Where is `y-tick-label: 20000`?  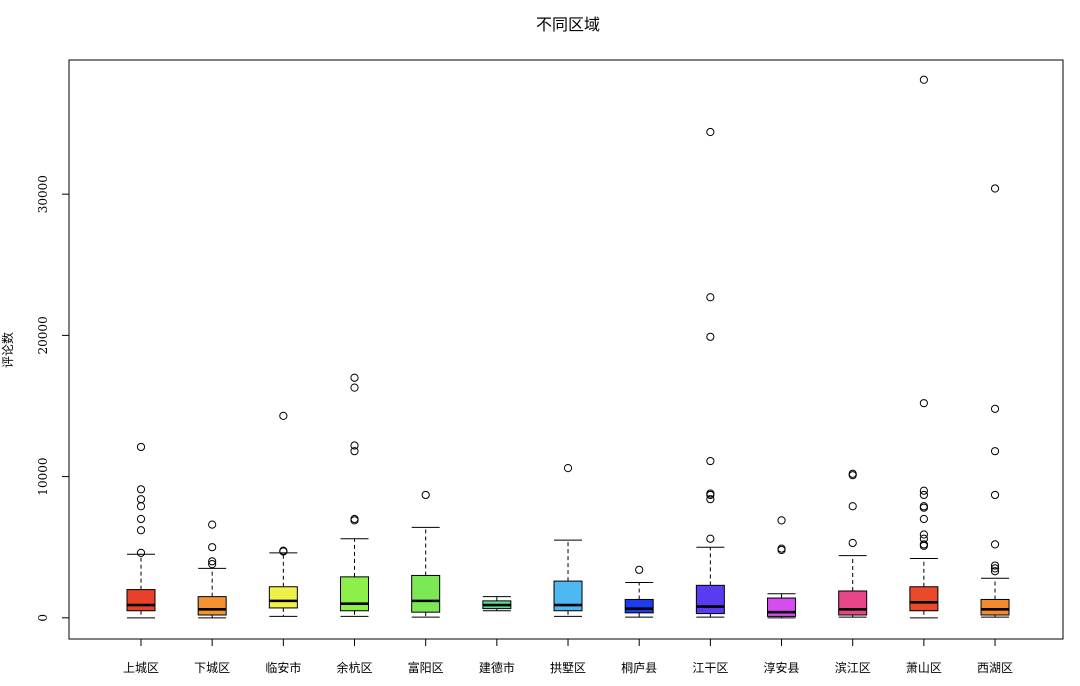 y-tick-label: 20000 is located at coordinates (43, 335).